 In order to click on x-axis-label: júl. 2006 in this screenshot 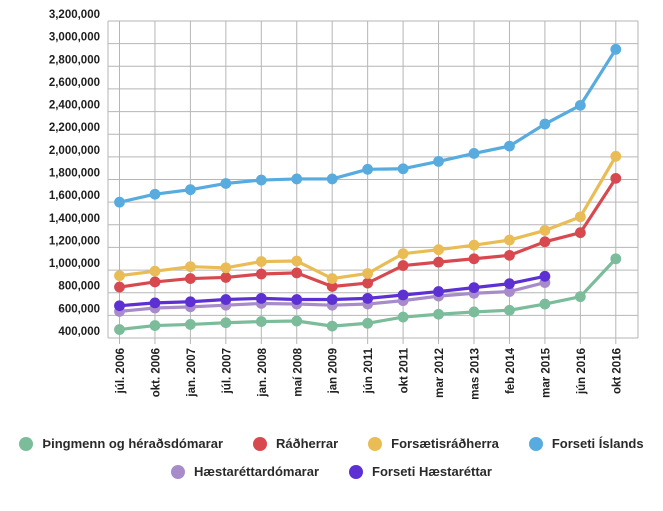, I will do `click(121, 371)`.